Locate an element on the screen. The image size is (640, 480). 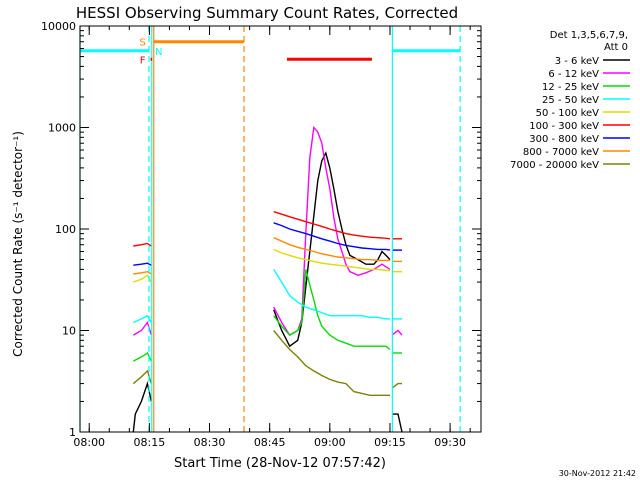
legend-header: Det 1,3,5,6,7,9, is located at coordinates (589, 35).